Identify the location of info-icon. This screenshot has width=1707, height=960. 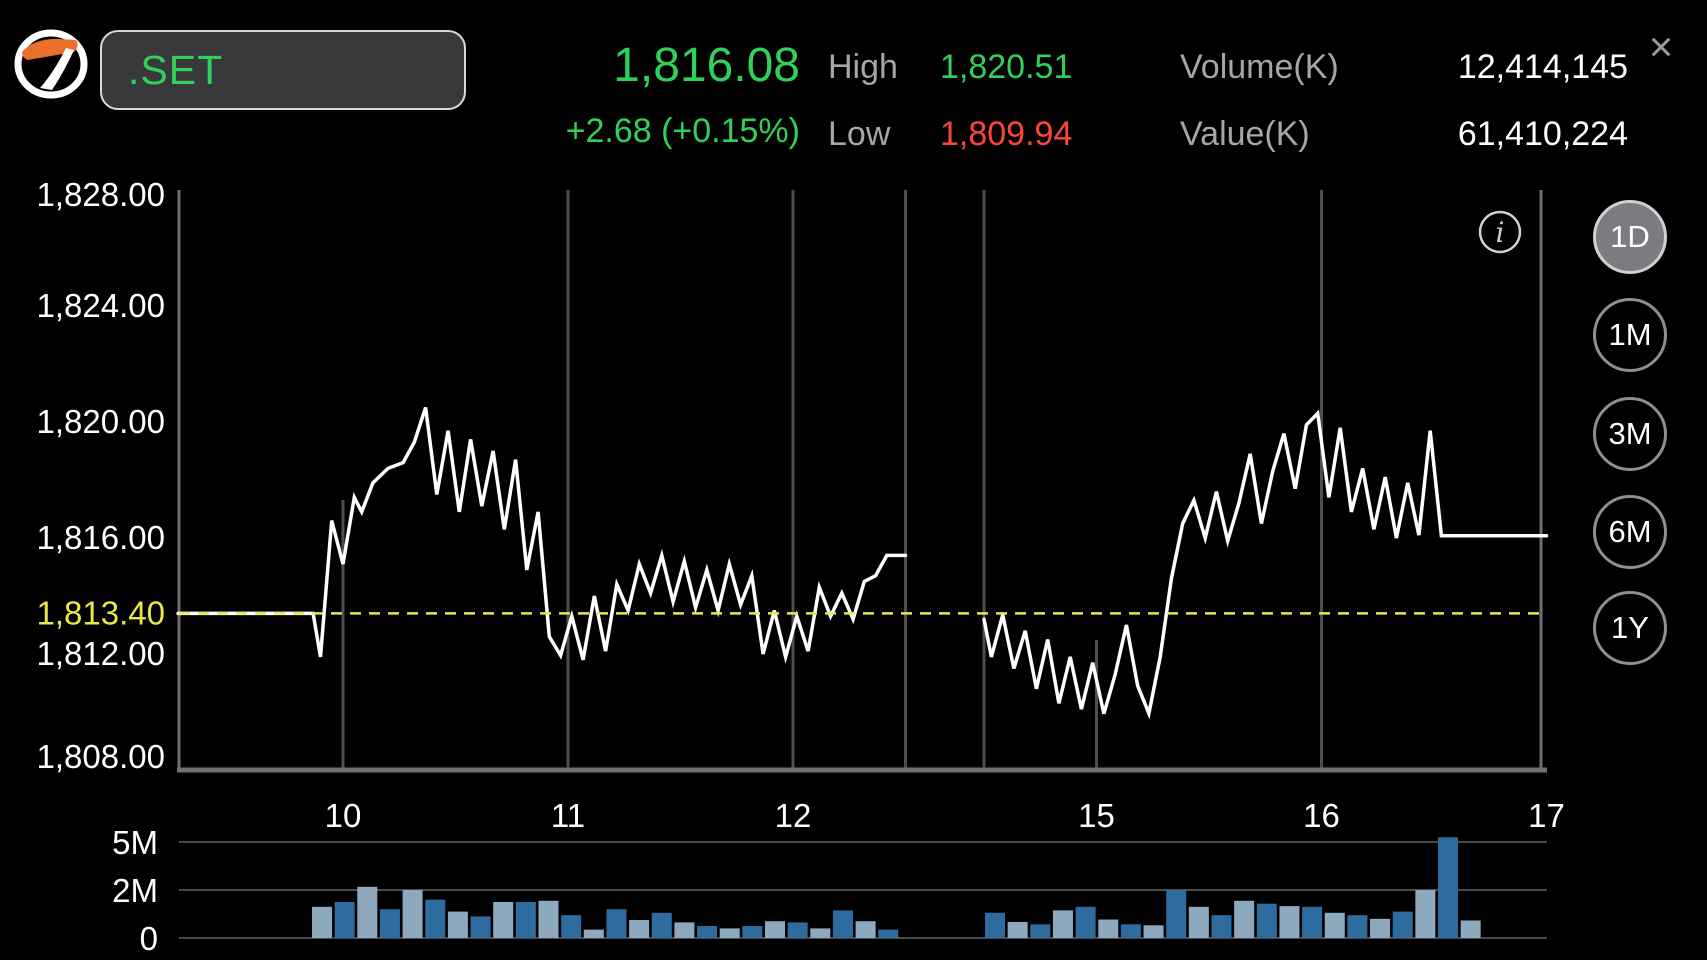
(1500, 232).